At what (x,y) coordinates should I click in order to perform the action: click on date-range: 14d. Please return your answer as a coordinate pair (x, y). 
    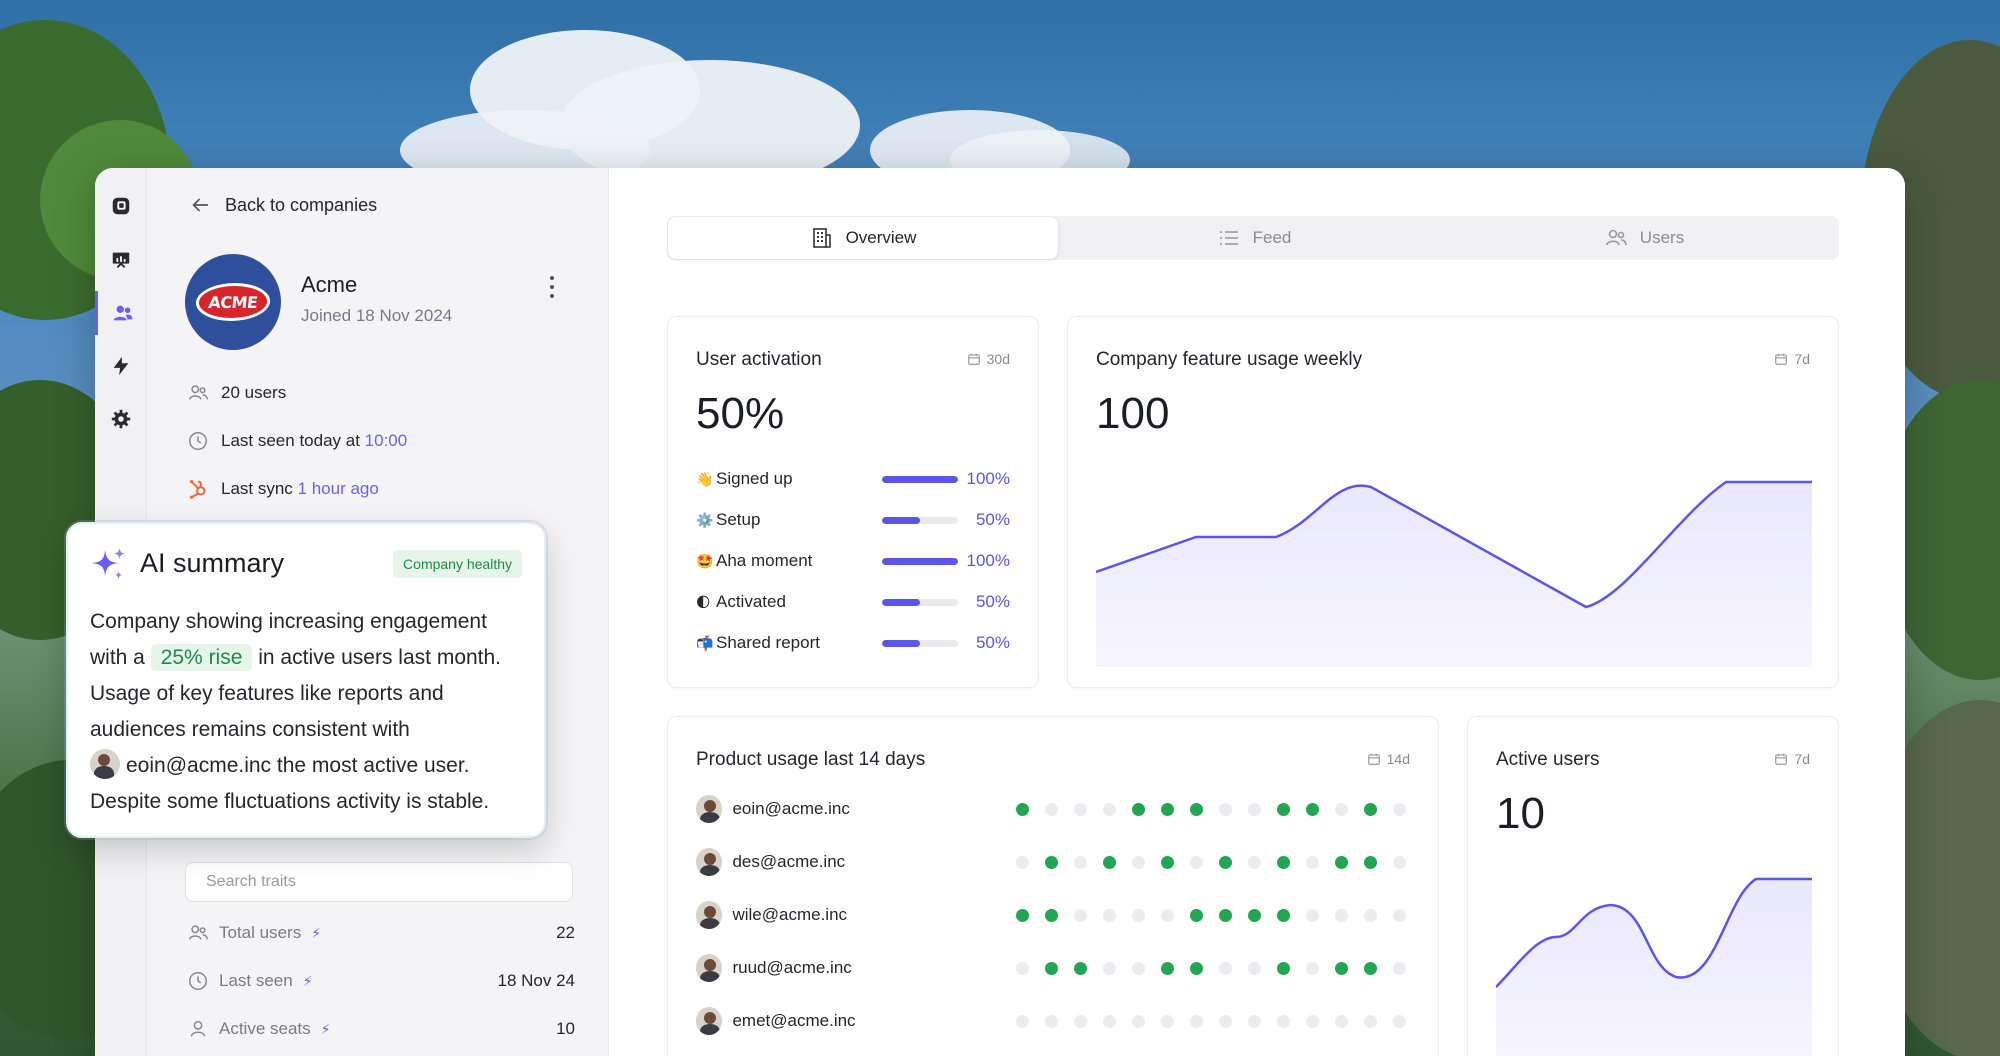
    Looking at the image, I should click on (1388, 759).